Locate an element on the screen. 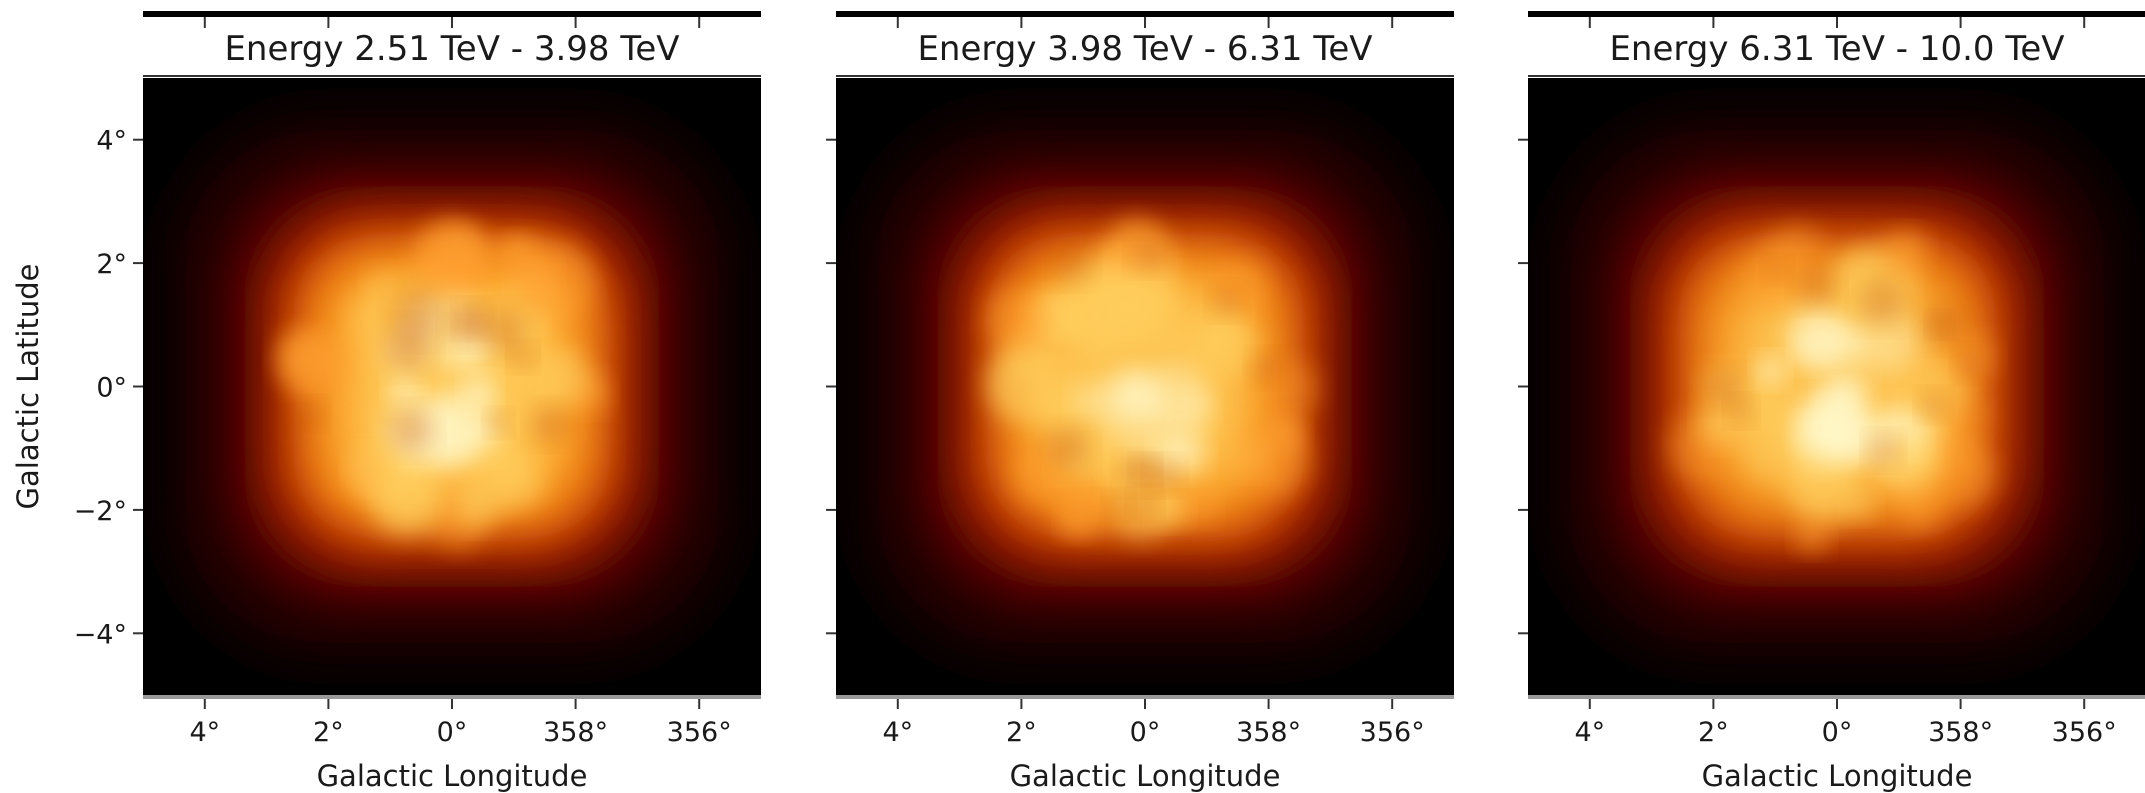  y-tick-label: −4° is located at coordinates (100, 634).